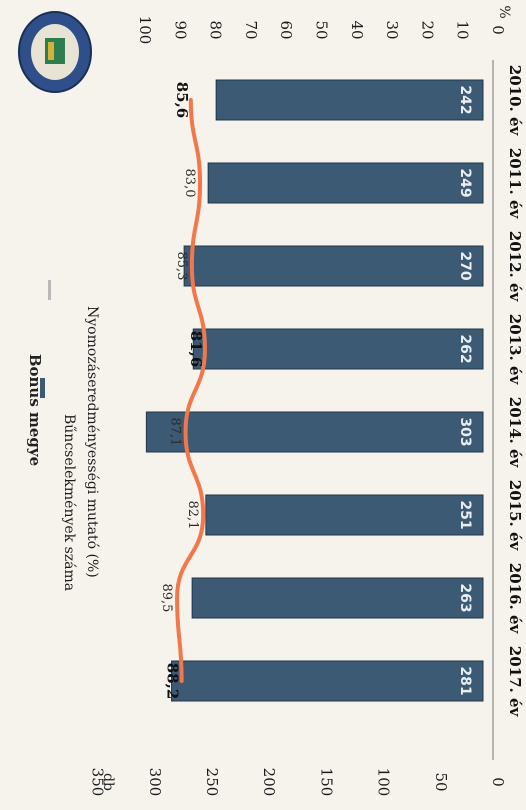 The width and height of the screenshot is (526, 810). Describe the element at coordinates (515, 433) in the screenshot. I see `category-label: 2014. év` at that location.